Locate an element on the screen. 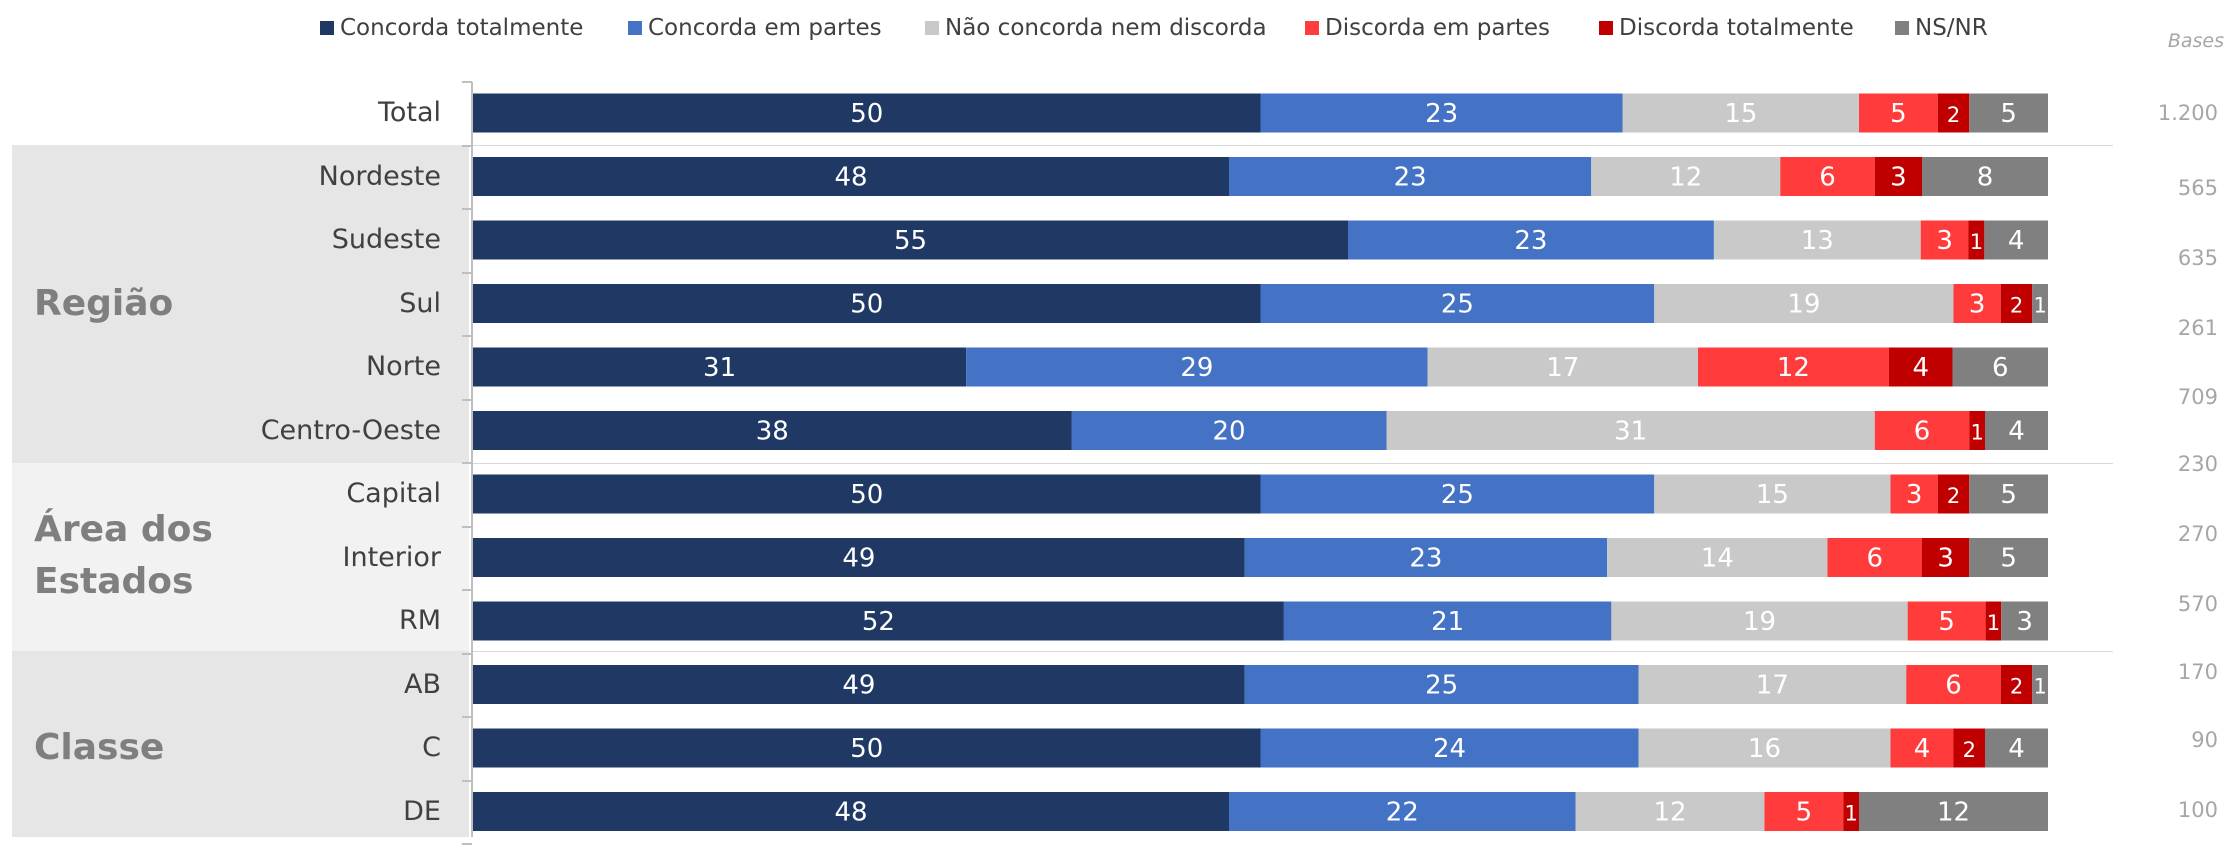  data-label-sul-discorda-em-partes: 3 is located at coordinates (1977, 305).